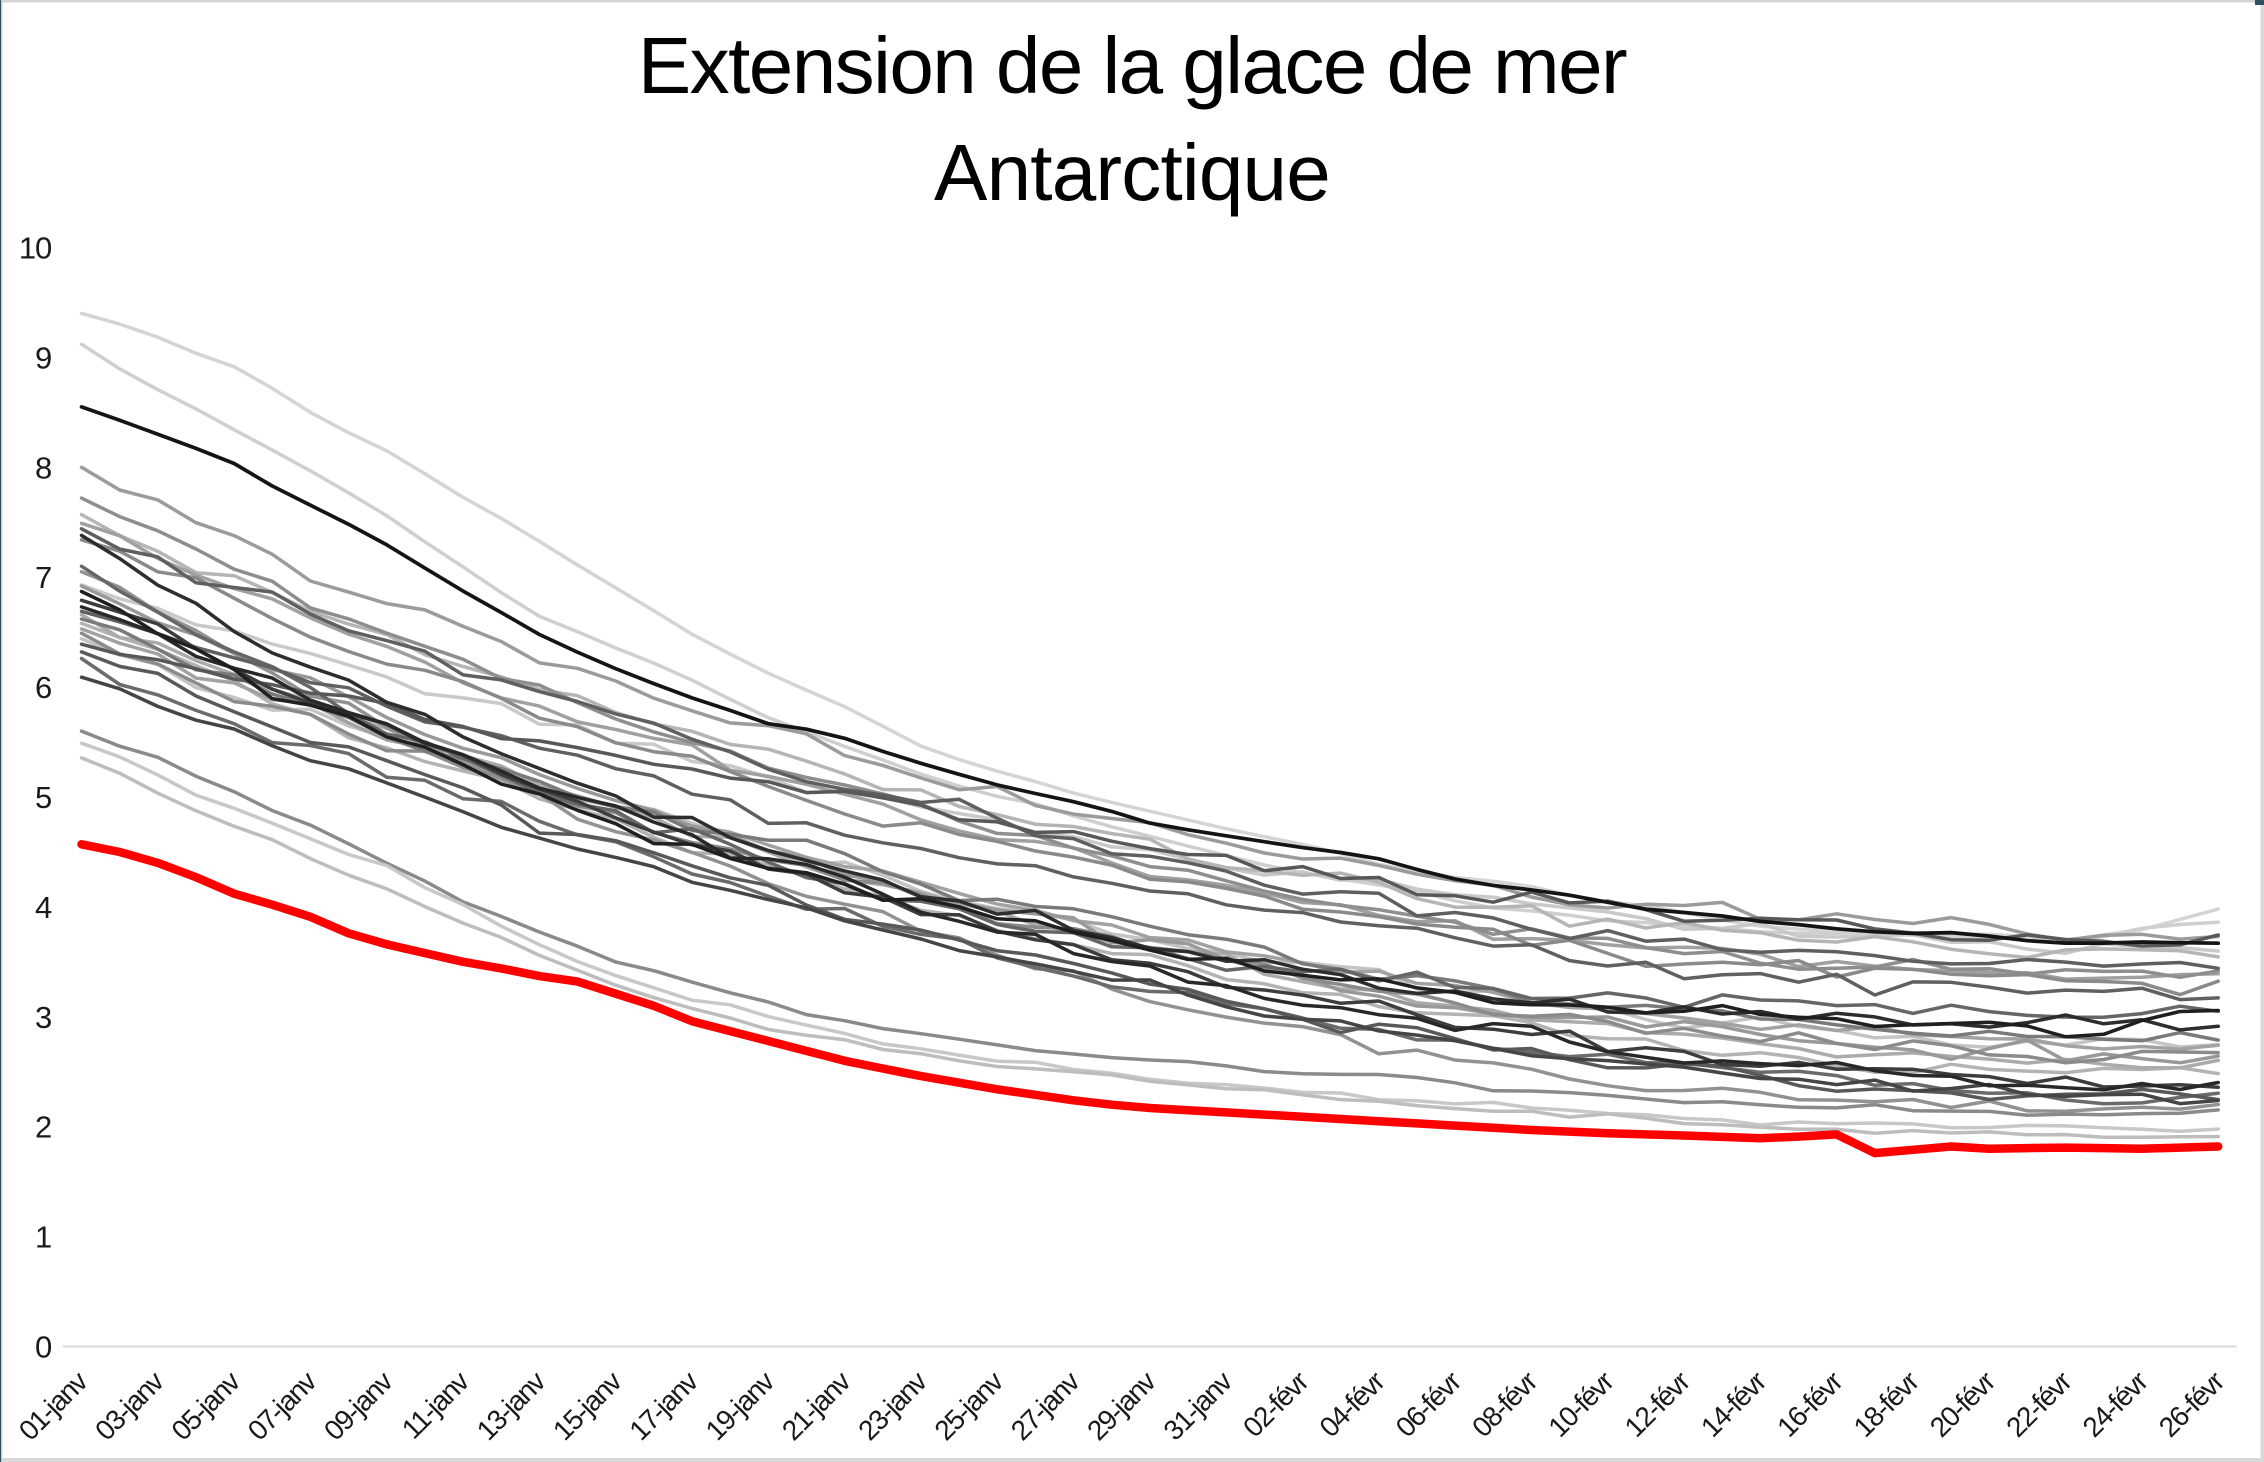  I want to click on svg-text: 9, so click(43, 357).